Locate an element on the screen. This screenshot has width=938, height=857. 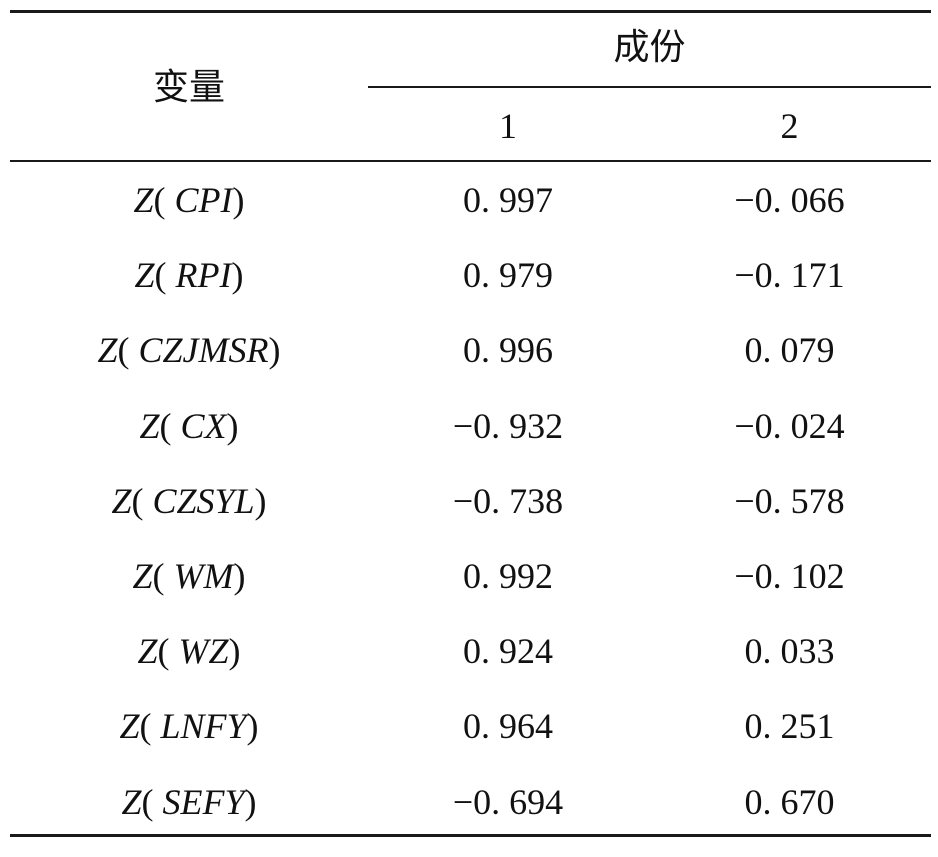
variable-name: CZSYL is located at coordinates (203, 500).